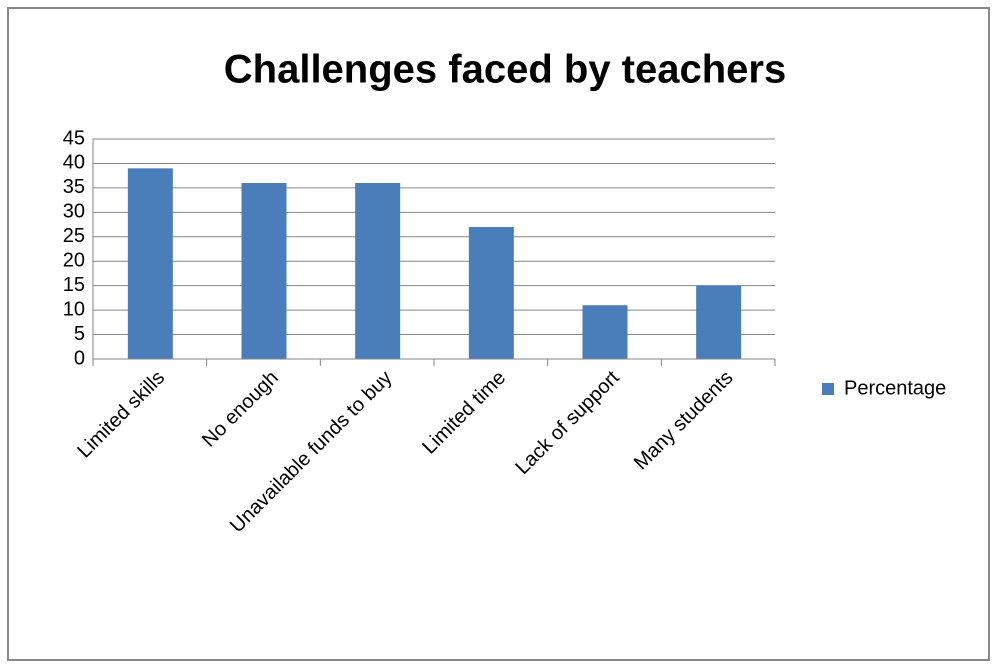 The width and height of the screenshot is (997, 668). What do you see at coordinates (505, 70) in the screenshot?
I see `chart-title: Challenges faced by teachers` at bounding box center [505, 70].